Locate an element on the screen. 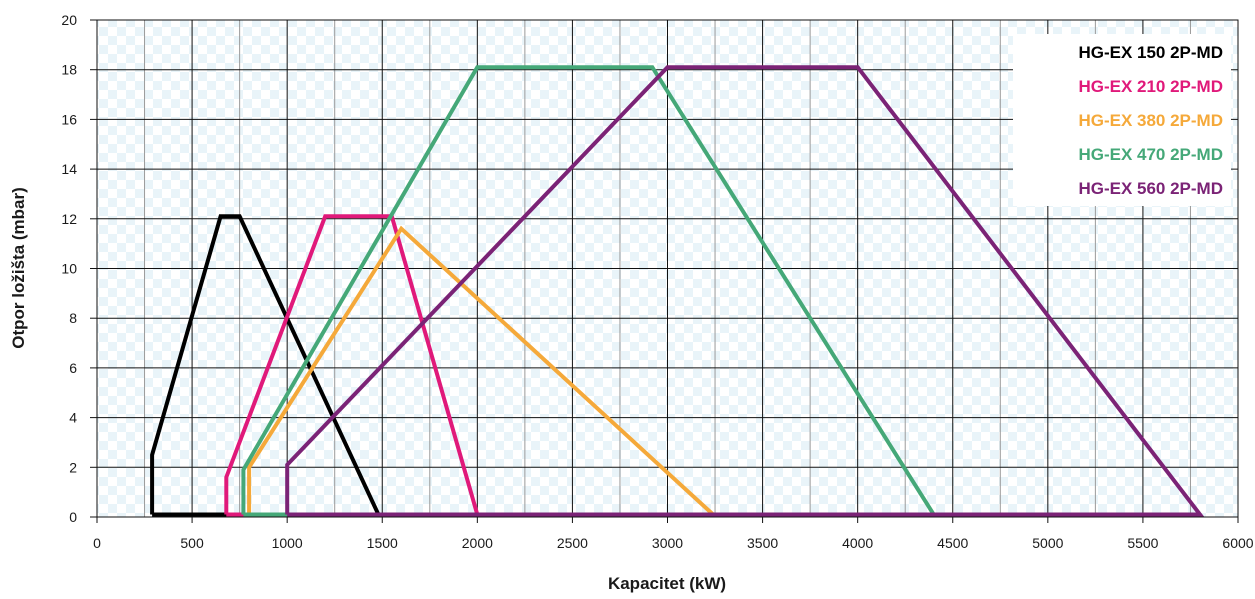  x-tick-label: 4000 is located at coordinates (857, 543).